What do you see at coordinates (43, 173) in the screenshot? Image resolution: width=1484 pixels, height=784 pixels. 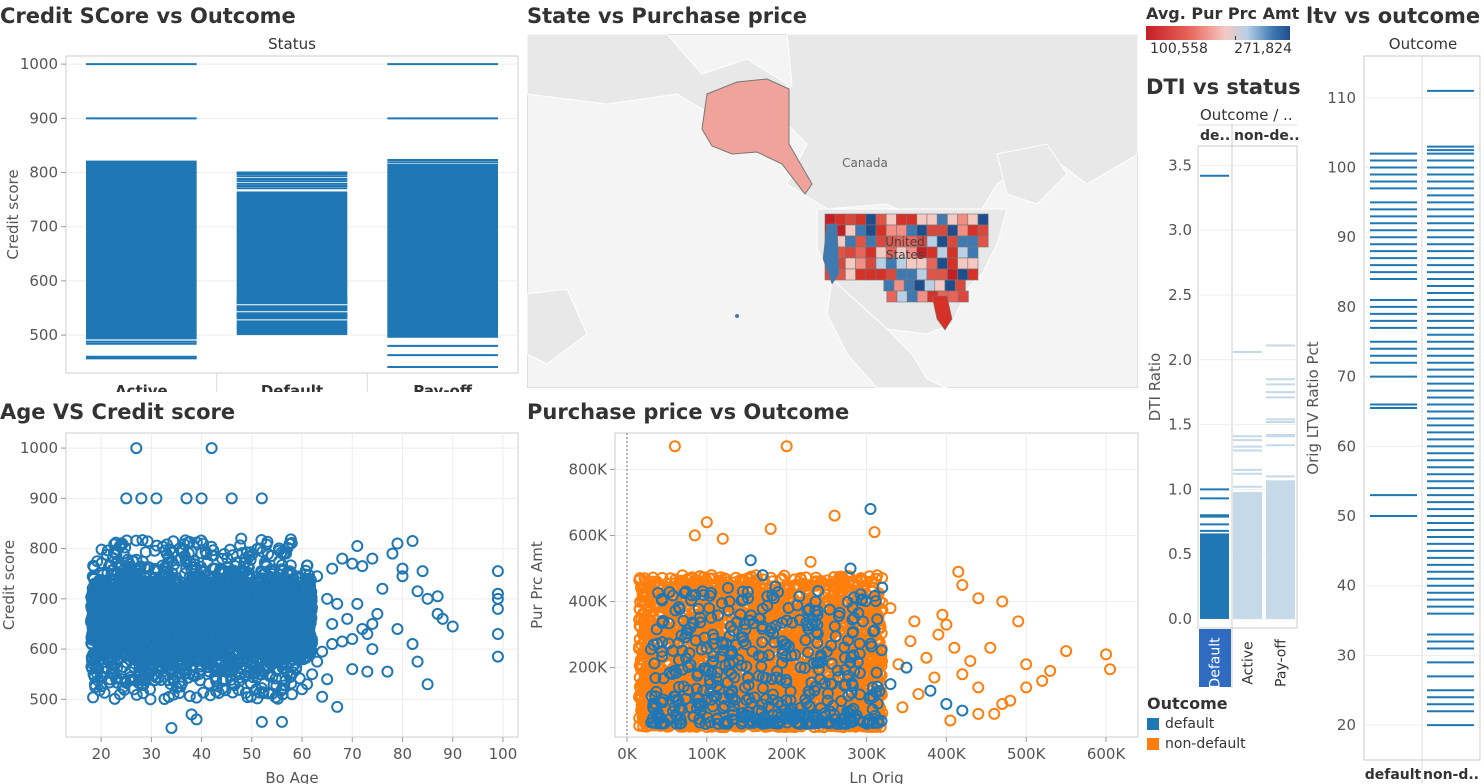 I see `y-tick-label: 800` at bounding box center [43, 173].